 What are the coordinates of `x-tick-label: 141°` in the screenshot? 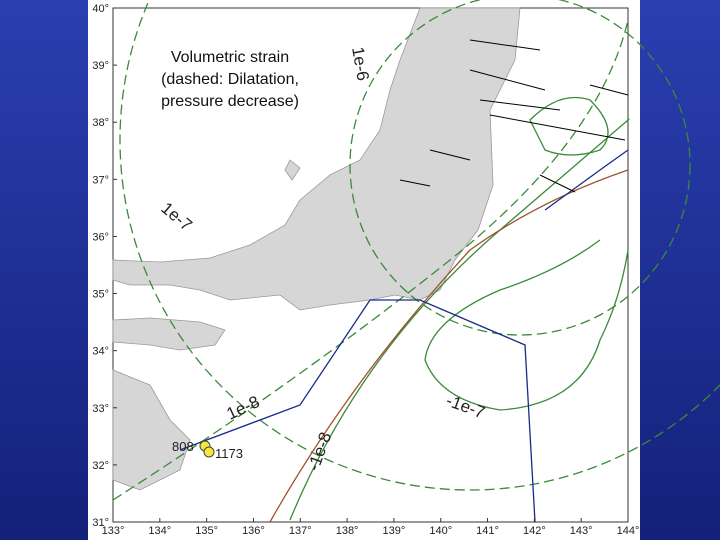 It's located at (487, 531).